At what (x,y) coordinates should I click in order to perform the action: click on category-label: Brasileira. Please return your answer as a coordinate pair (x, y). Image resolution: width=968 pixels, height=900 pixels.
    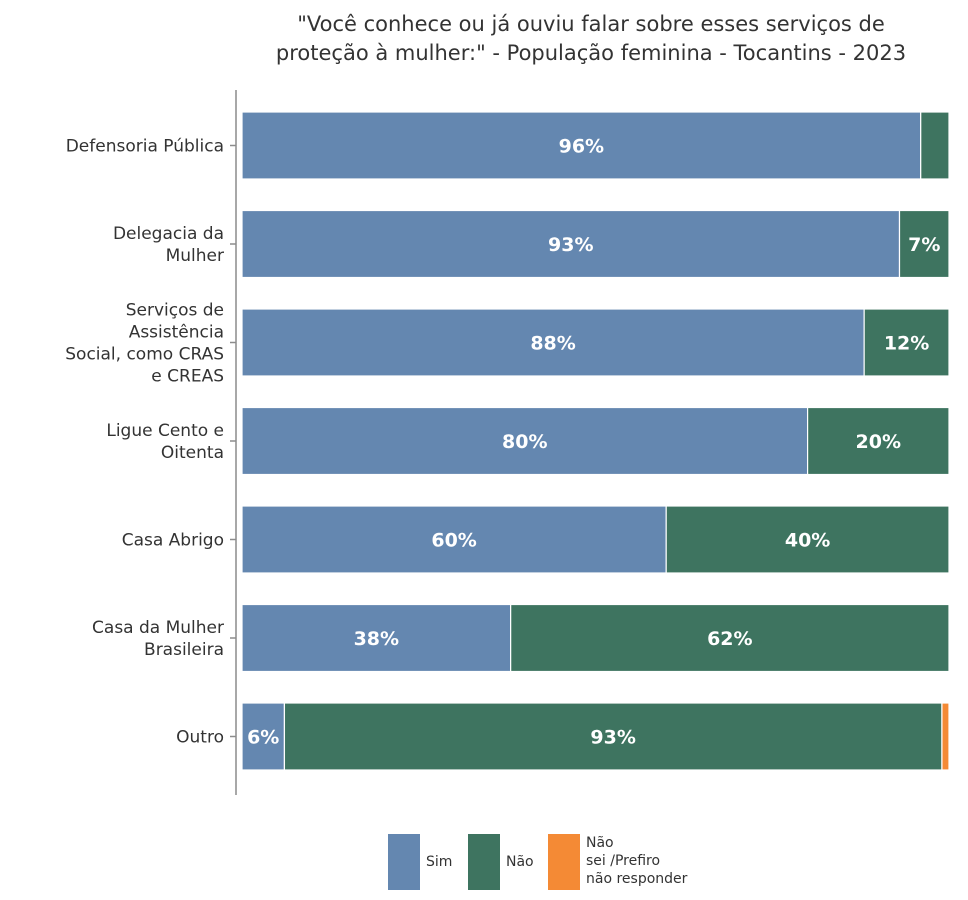
    Looking at the image, I should click on (184, 650).